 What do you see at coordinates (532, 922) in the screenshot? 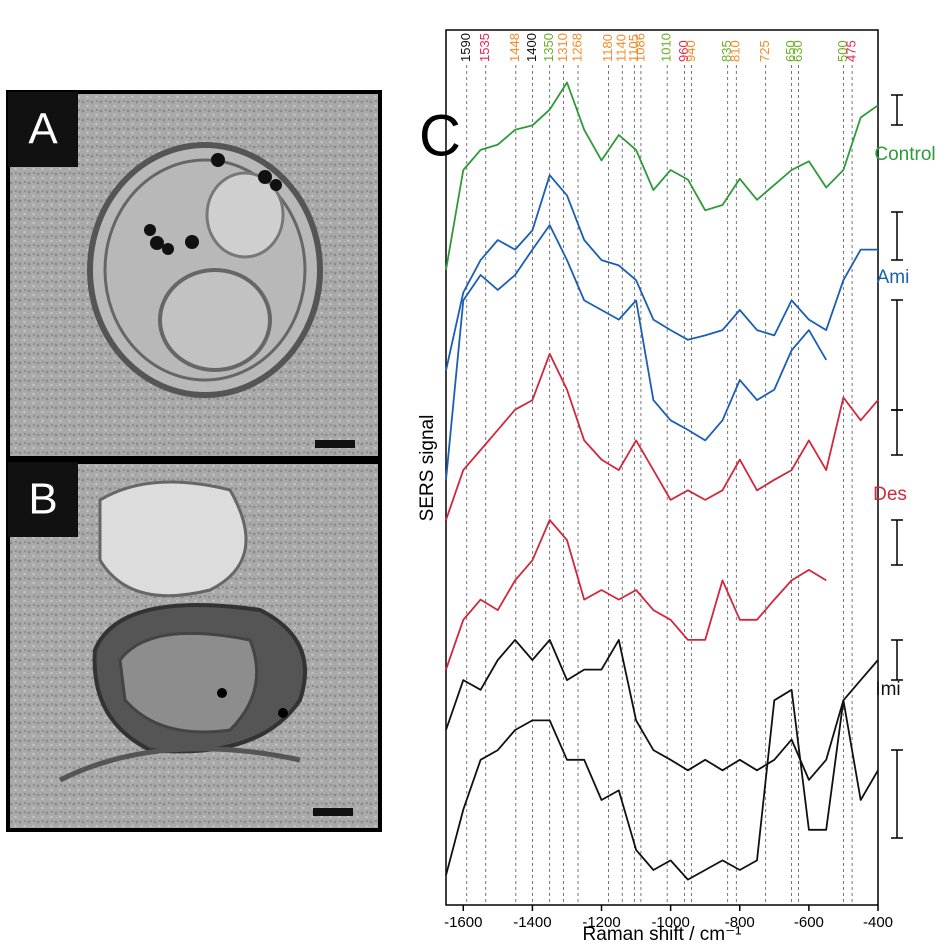
I see `x-tick-label: -1400` at bounding box center [532, 922].